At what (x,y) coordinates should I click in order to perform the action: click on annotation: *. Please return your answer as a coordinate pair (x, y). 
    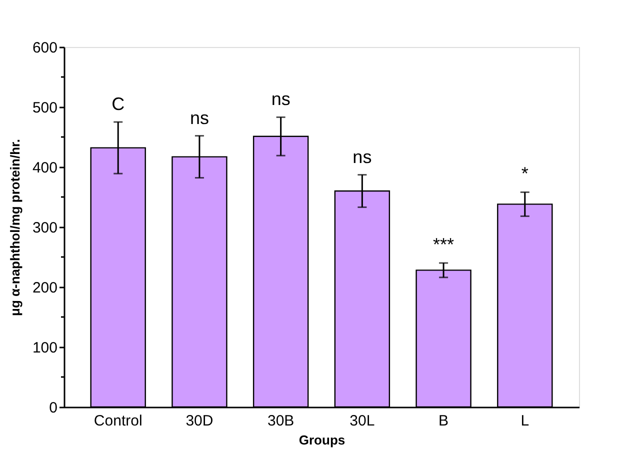
    Looking at the image, I should click on (524, 174).